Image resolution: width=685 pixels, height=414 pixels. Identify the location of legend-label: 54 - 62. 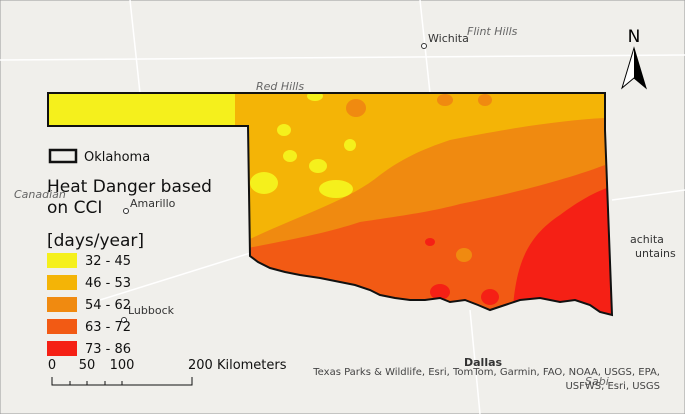
(108, 305).